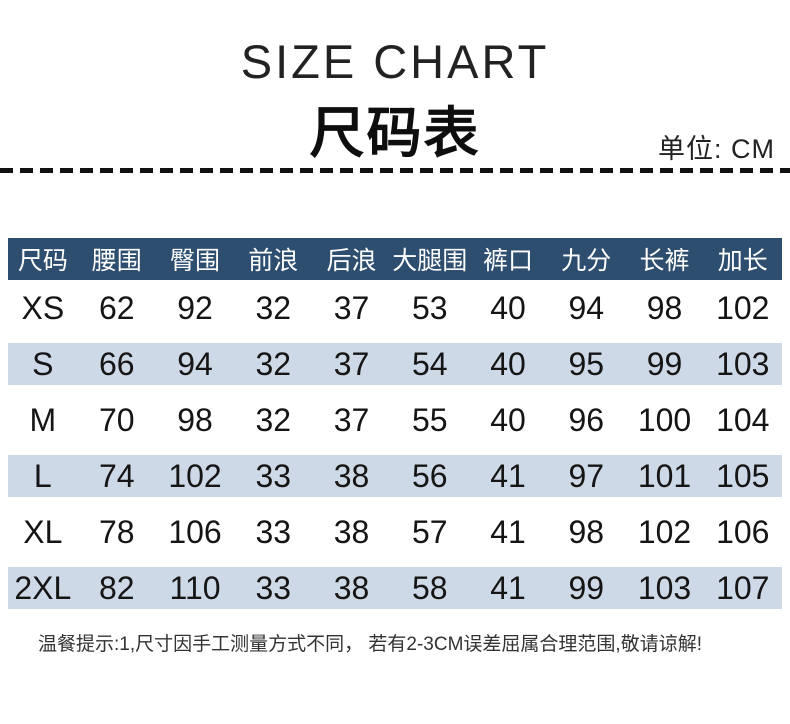 The height and width of the screenshot is (724, 790). What do you see at coordinates (195, 307) in the screenshot?
I see `value-cell: 92` at bounding box center [195, 307].